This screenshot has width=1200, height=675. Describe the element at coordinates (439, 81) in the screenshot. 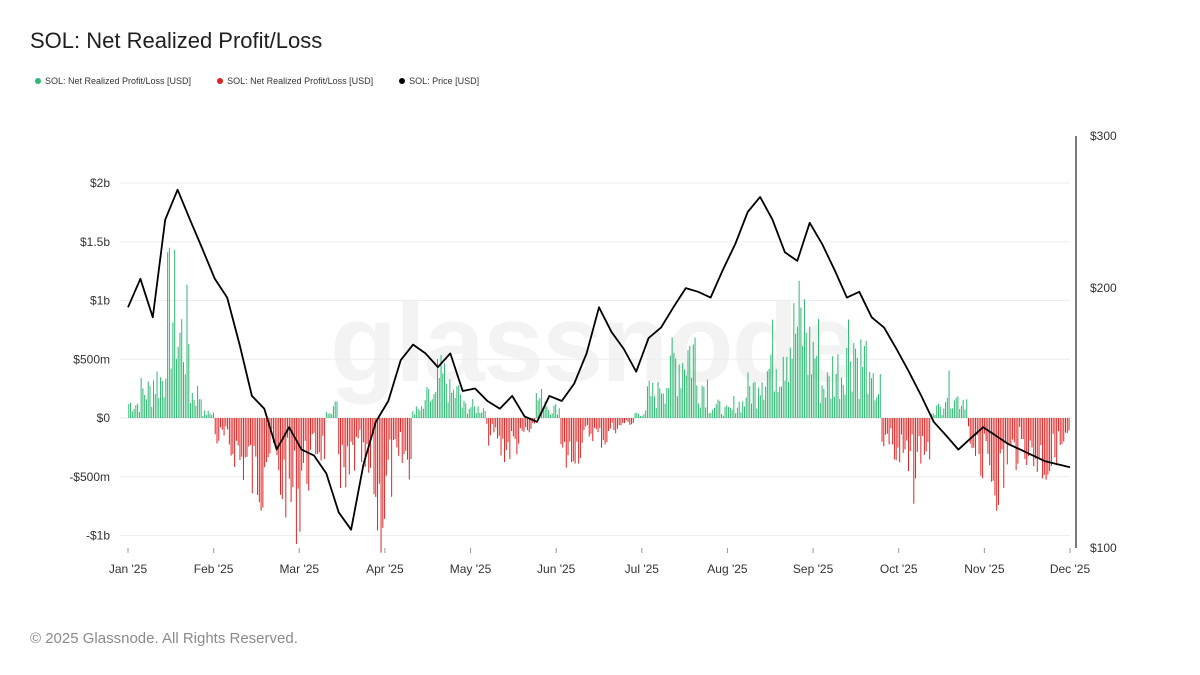

I see `legend-item-price: SOL: Price [USD]` at that location.